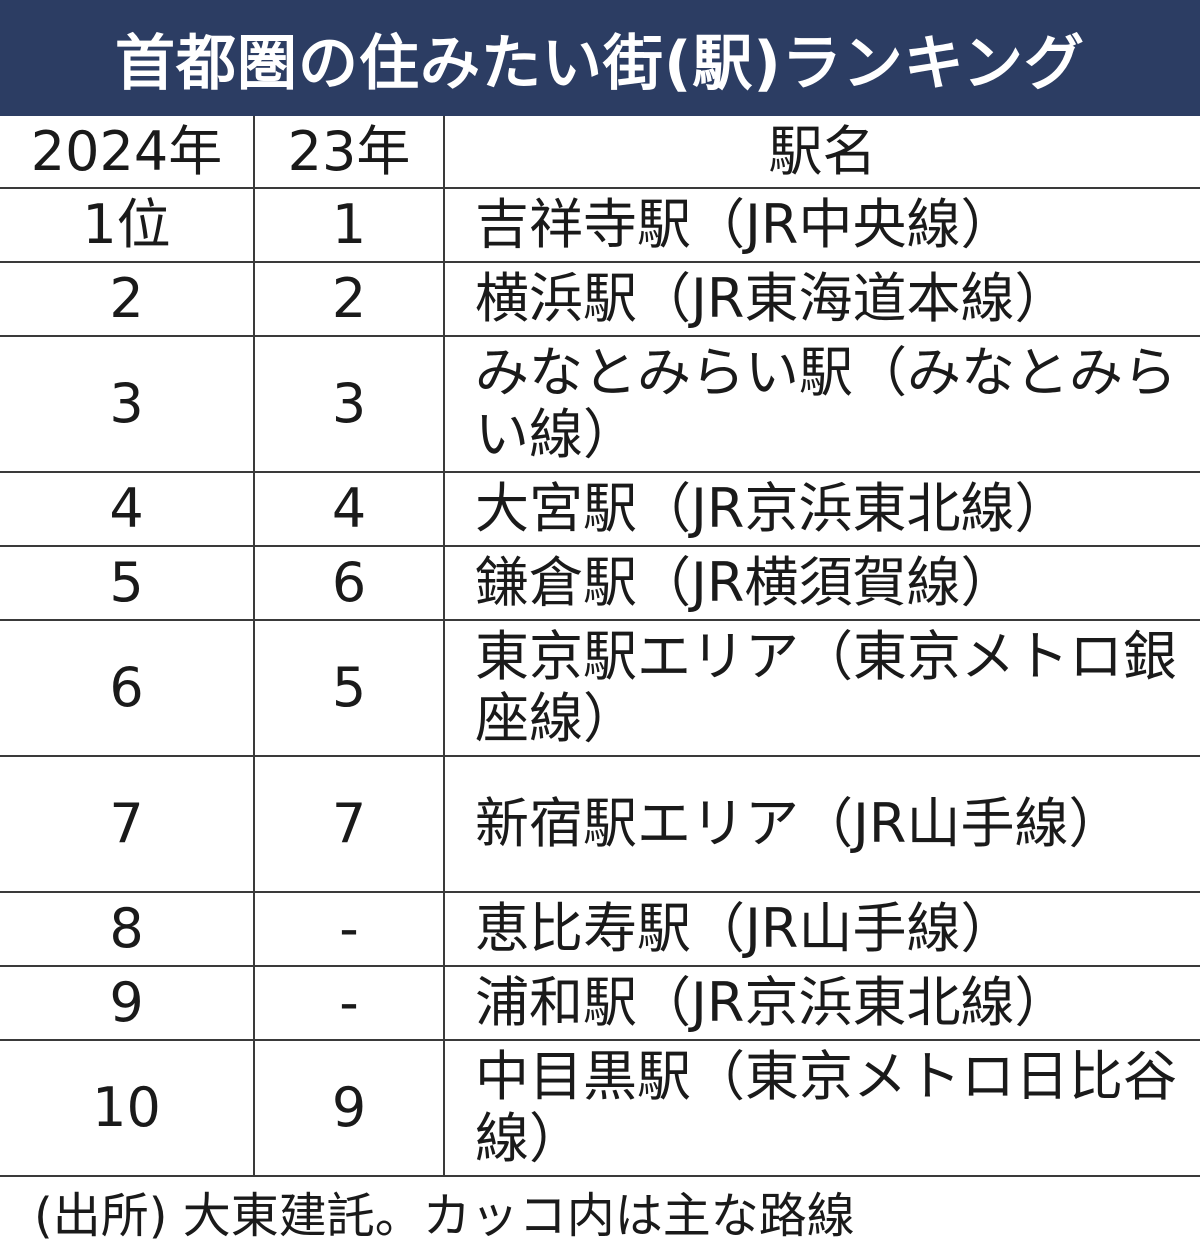 The height and width of the screenshot is (1256, 1200). Describe the element at coordinates (821, 929) in the screenshot. I see `station-cell: 恵比寿駅（JR山手線）` at that location.